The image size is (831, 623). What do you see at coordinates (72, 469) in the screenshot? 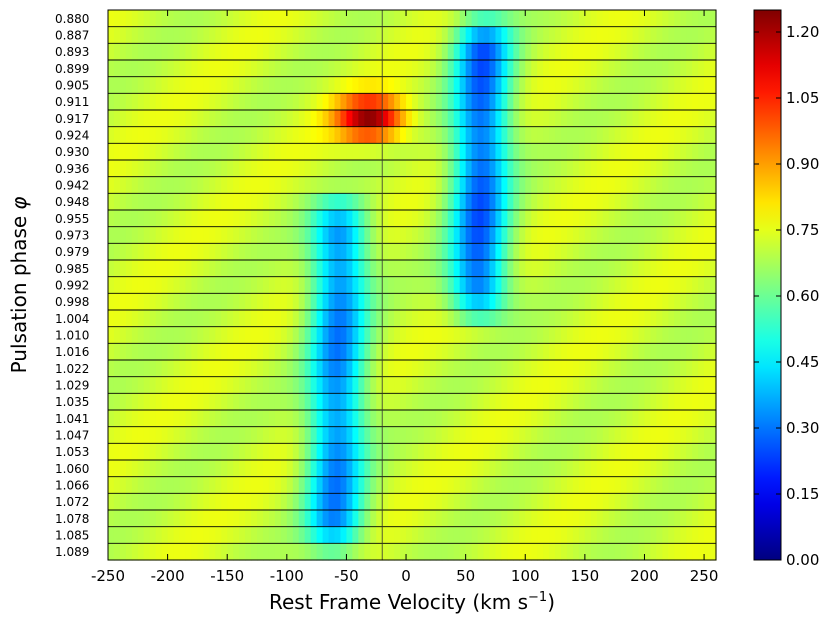
I see `phase-label: 1.060` at bounding box center [72, 469].